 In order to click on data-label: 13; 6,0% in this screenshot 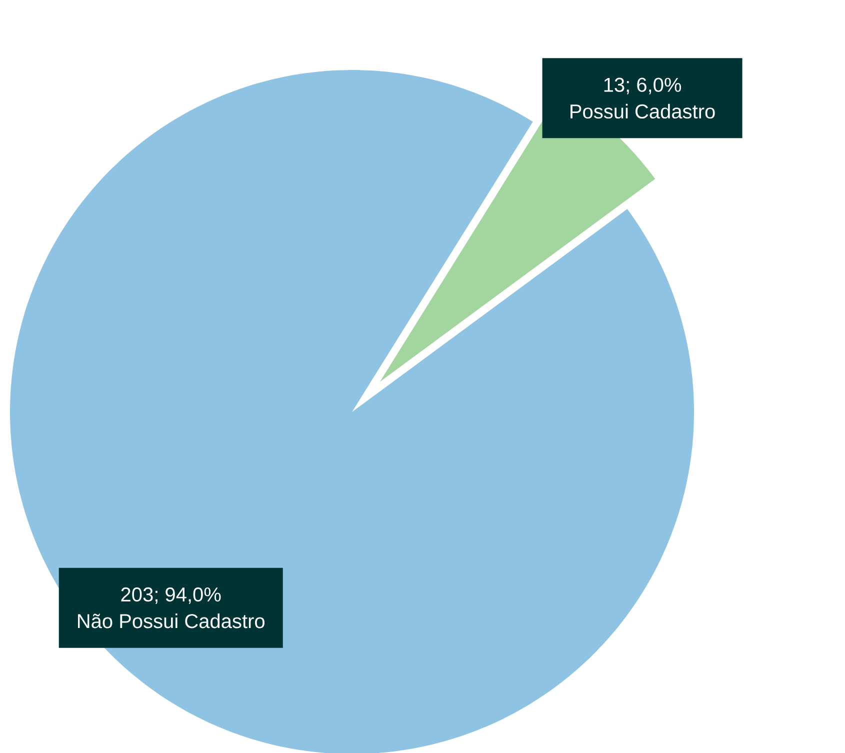, I will do `click(643, 86)`.